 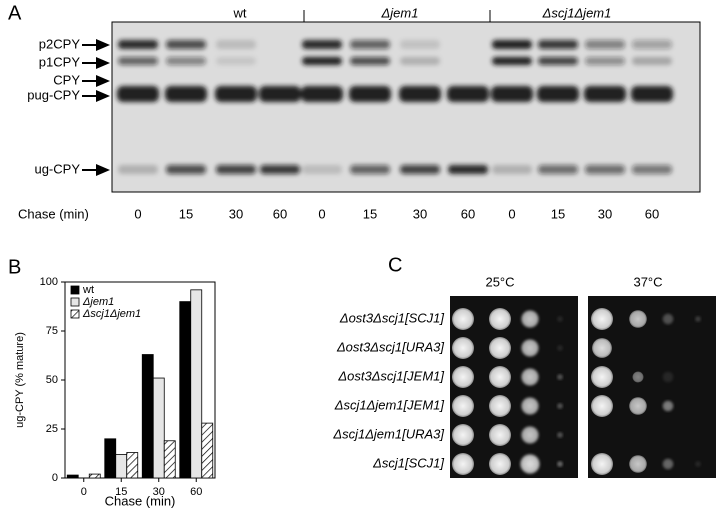 What do you see at coordinates (49, 282) in the screenshot?
I see `y-tick-label: 100` at bounding box center [49, 282].